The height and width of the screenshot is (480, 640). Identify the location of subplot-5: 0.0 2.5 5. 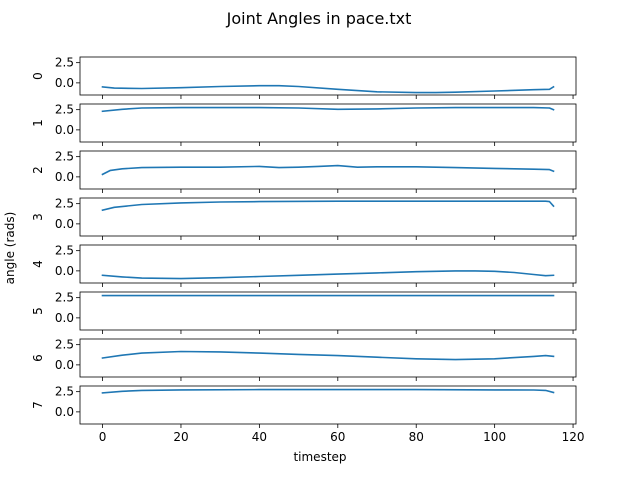
(304, 312).